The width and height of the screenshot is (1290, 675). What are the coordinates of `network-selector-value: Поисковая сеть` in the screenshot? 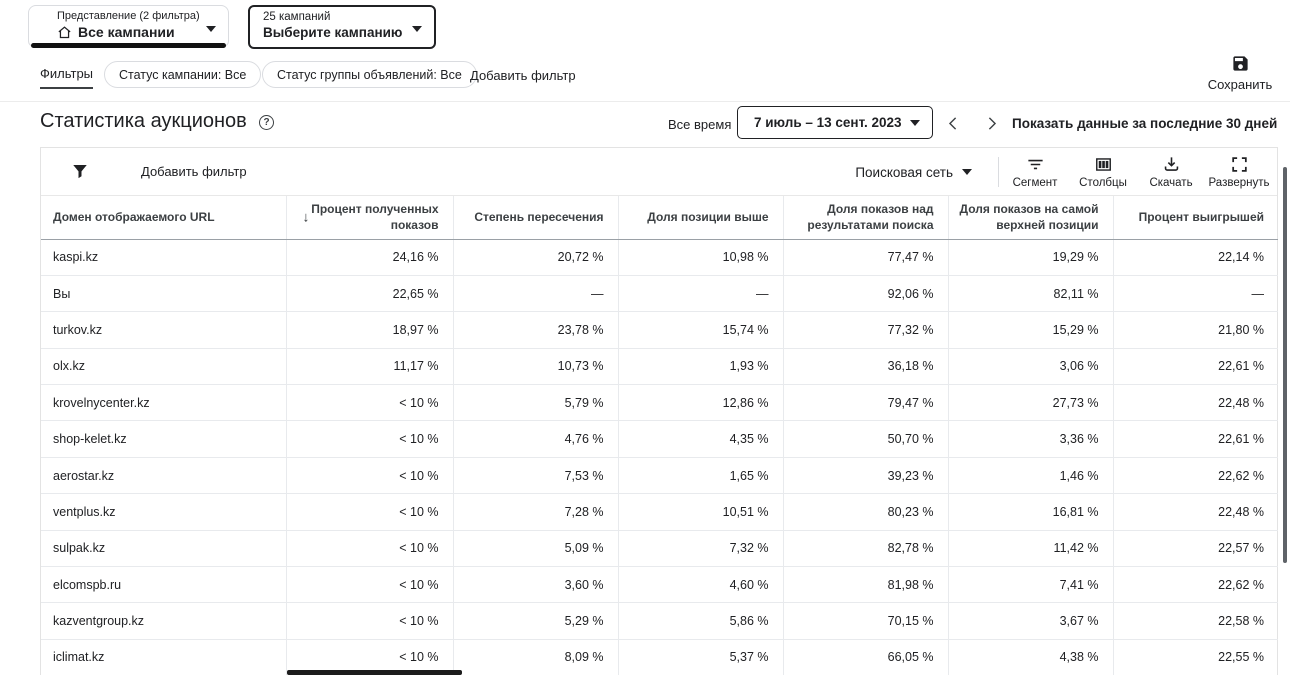 It's located at (904, 172).